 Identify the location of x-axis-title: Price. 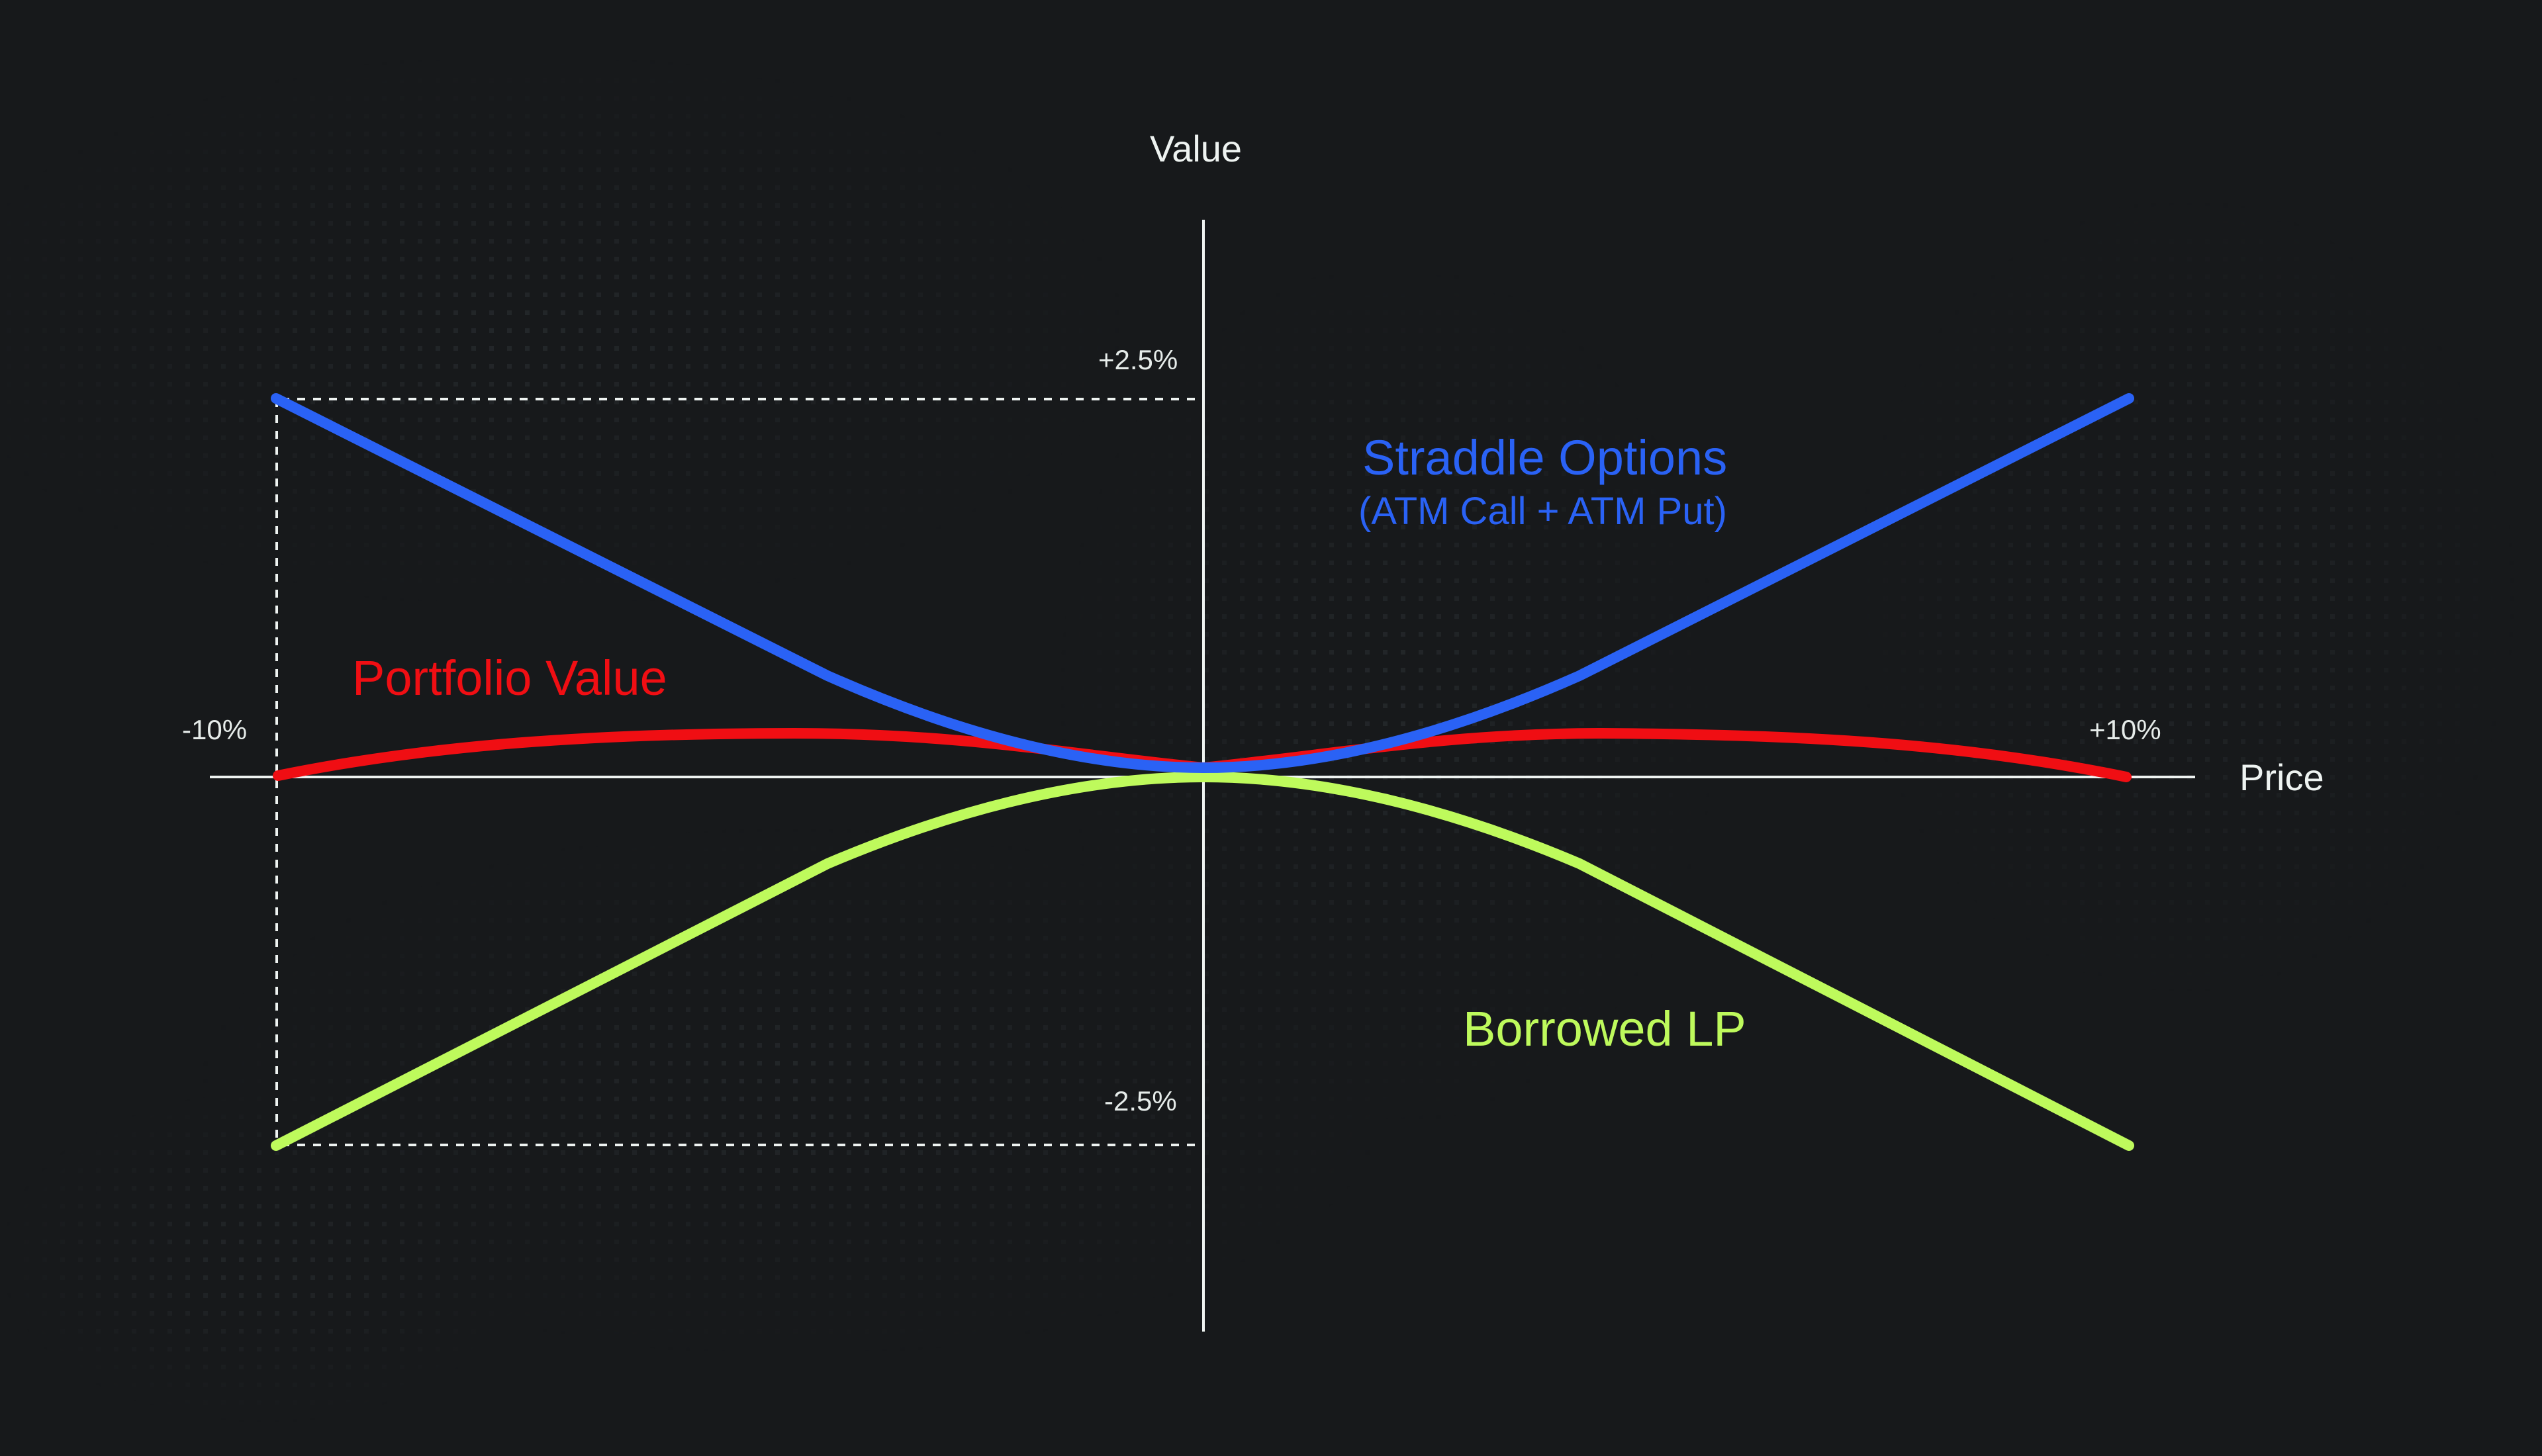
(2282, 777).